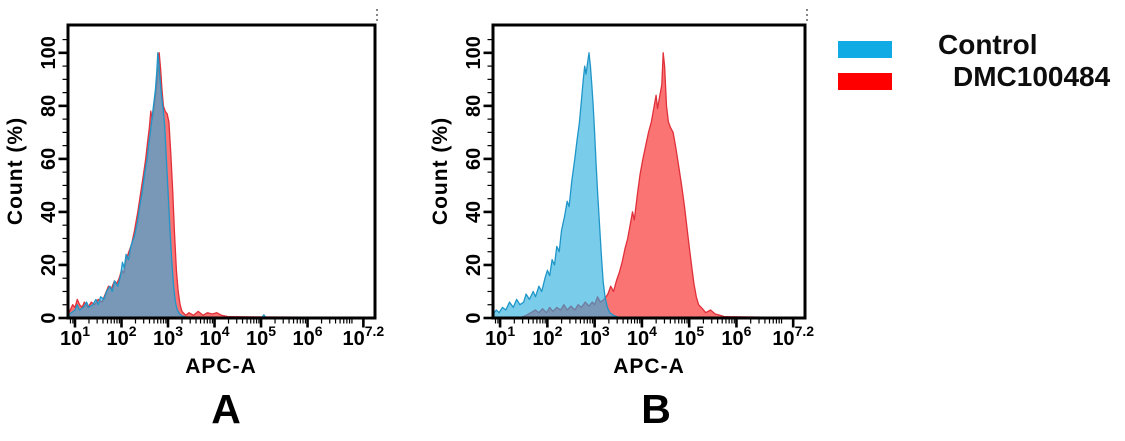 The width and height of the screenshot is (1125, 441). I want to click on x-axis-label-panel-b: APC-A, so click(649, 366).